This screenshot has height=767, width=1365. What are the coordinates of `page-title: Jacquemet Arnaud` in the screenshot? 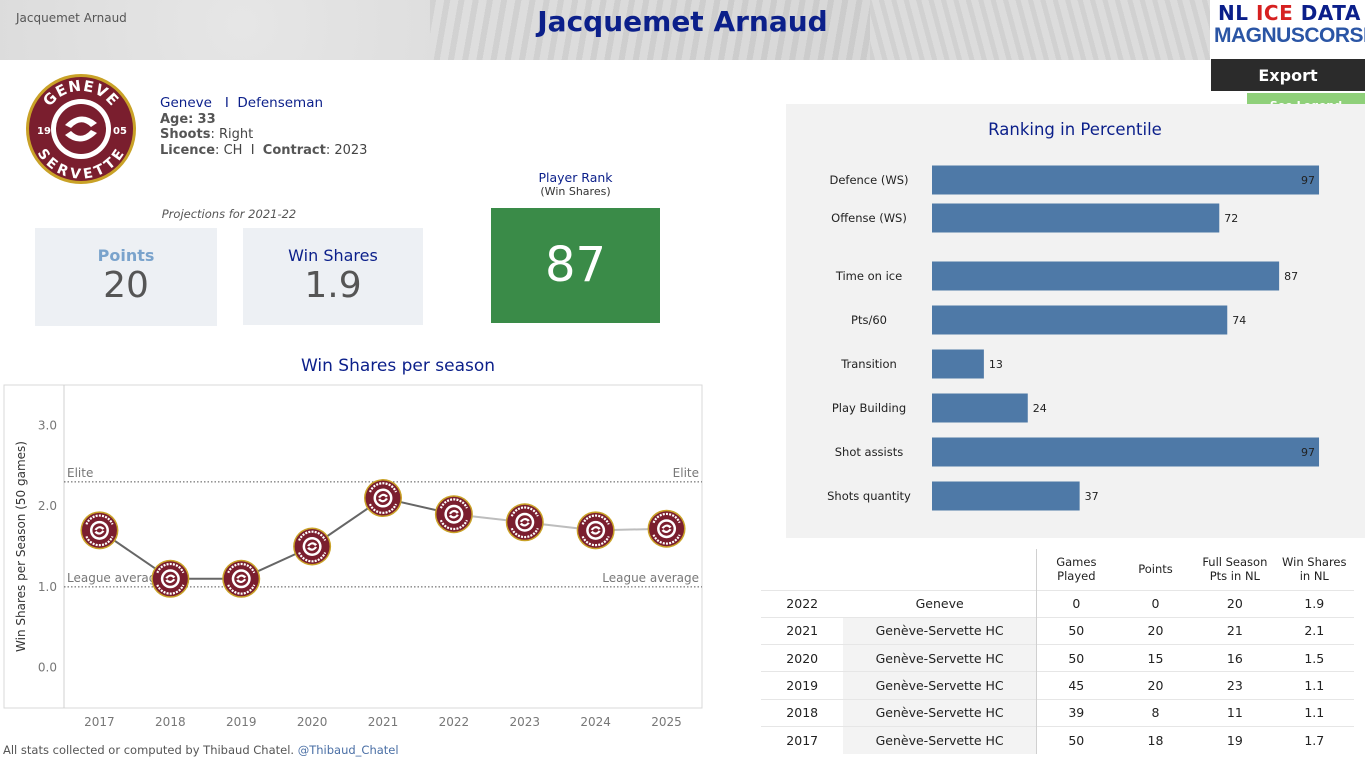 It's located at (682, 21).